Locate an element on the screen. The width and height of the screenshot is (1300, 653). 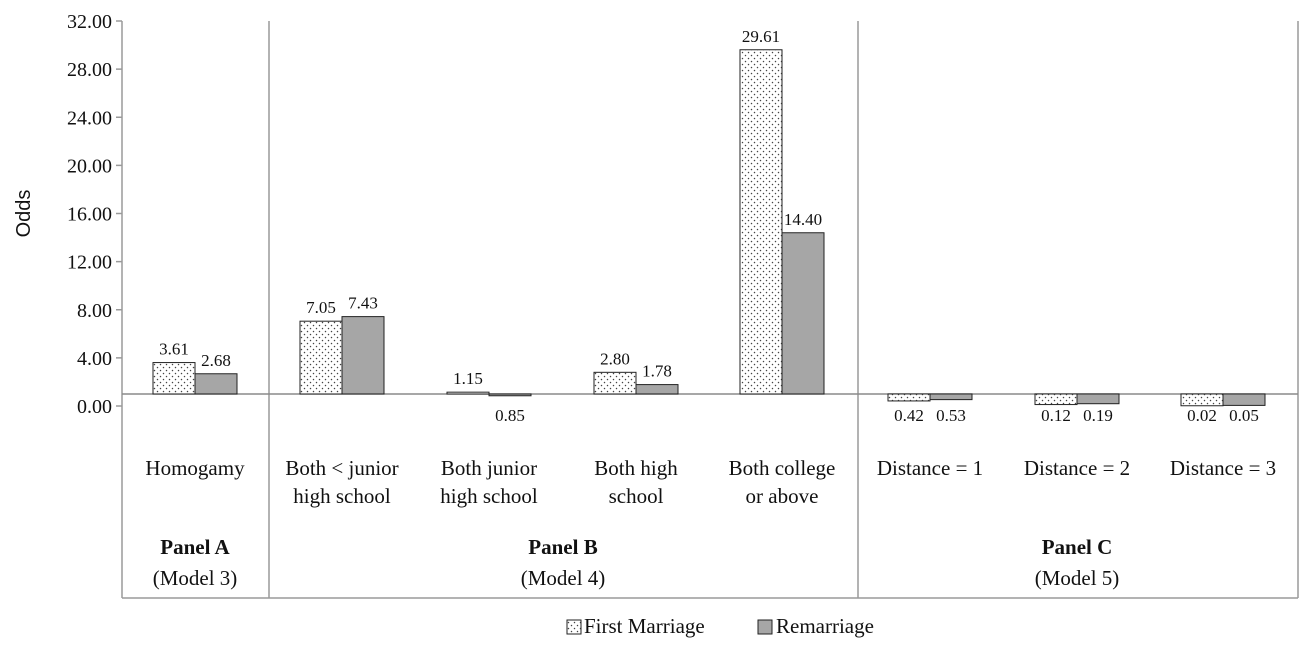
data-label: 3.61 is located at coordinates (174, 349).